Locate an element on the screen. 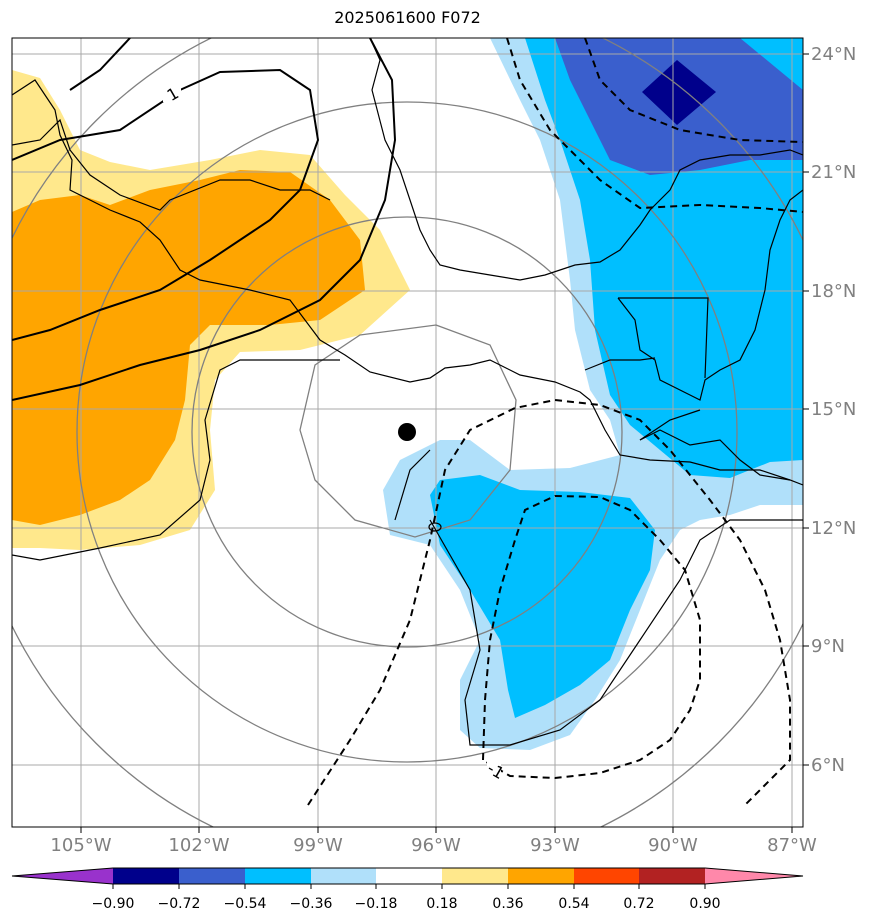  colorbar-tick-label: −0.18 is located at coordinates (376, 904).